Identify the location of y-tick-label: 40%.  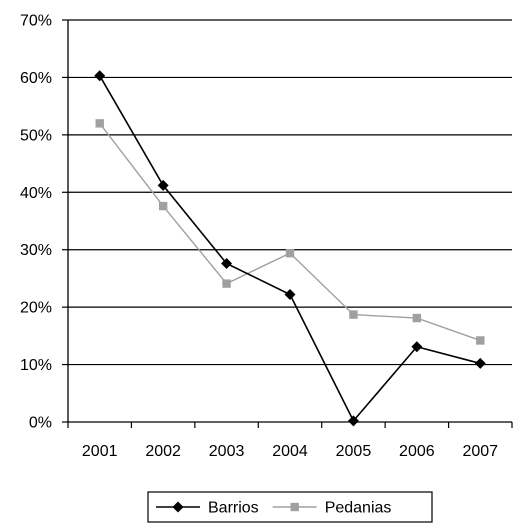
(36, 193).